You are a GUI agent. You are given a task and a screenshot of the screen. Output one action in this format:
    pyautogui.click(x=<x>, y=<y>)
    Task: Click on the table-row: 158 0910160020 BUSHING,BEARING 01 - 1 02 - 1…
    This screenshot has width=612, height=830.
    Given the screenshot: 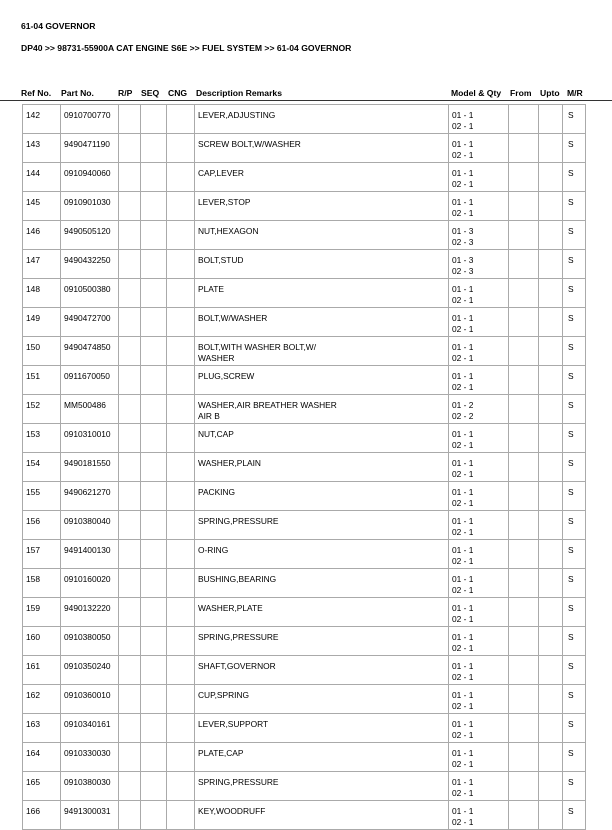 What is the action you would take?
    pyautogui.click(x=304, y=583)
    